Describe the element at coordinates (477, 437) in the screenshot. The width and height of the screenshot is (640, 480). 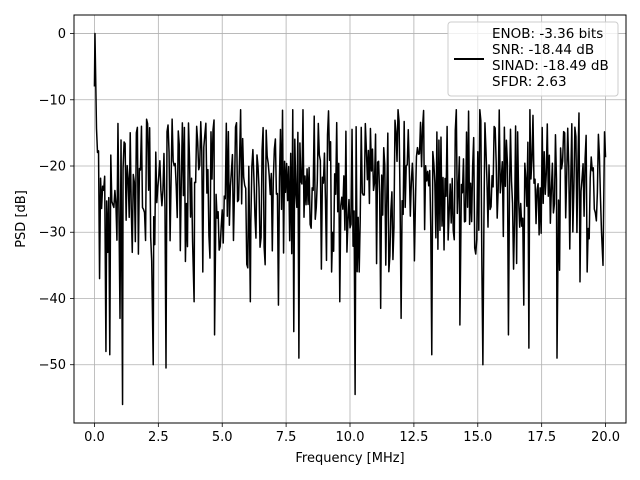
I see `x-tick-label: 15.0` at that location.